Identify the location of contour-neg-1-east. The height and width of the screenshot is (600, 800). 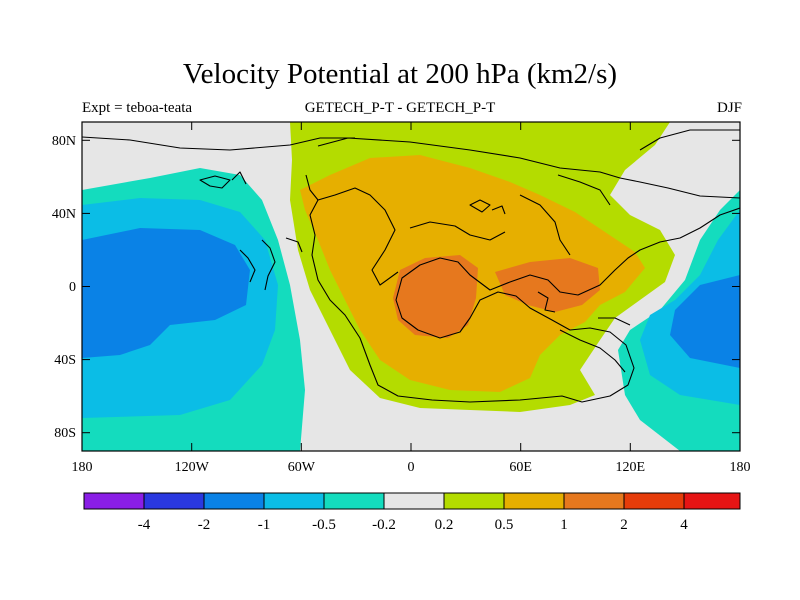
(705, 321).